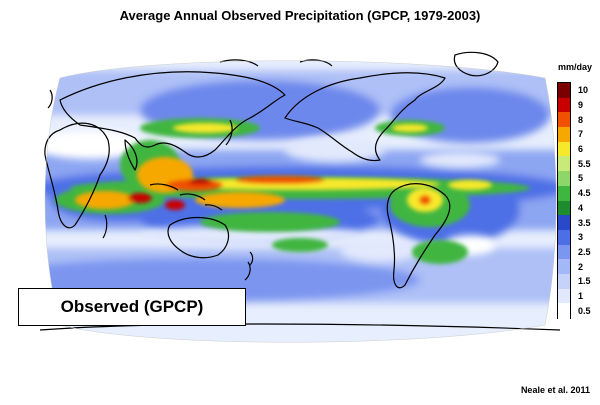 The image size is (600, 405). What do you see at coordinates (581, 149) in the screenshot?
I see `legend-tick-label: 6` at bounding box center [581, 149].